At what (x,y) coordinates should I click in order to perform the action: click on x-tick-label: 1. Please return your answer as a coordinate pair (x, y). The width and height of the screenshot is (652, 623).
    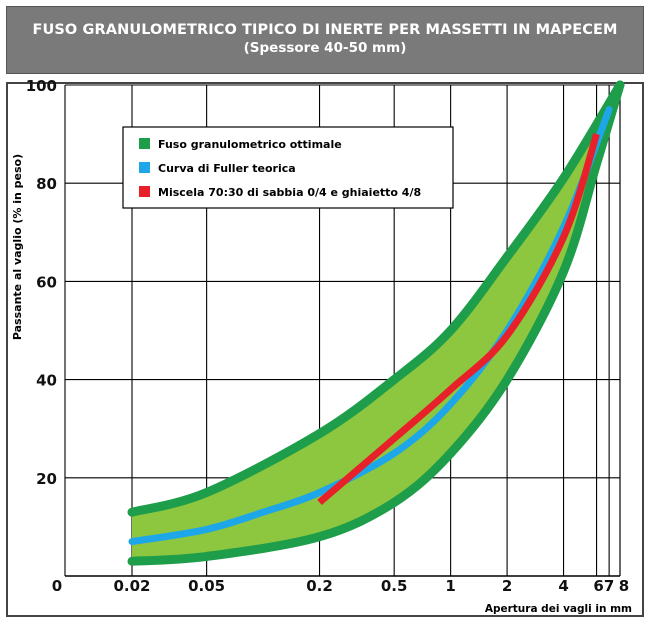
    Looking at the image, I should click on (450, 586).